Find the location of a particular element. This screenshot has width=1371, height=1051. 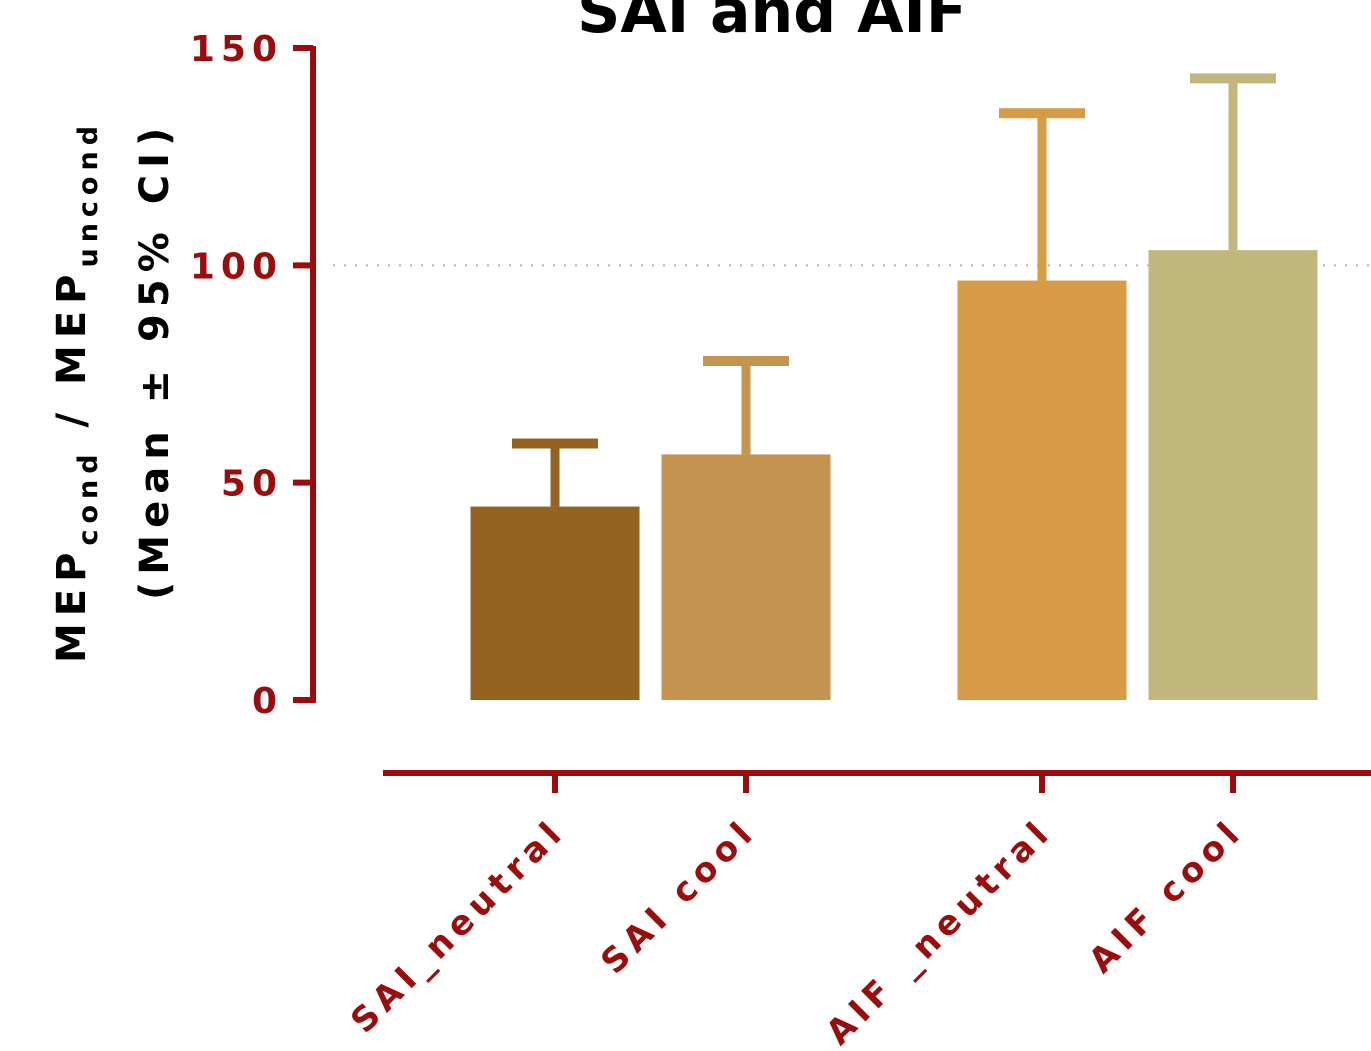

y-tick-label-0: 0 is located at coordinates (267, 701).